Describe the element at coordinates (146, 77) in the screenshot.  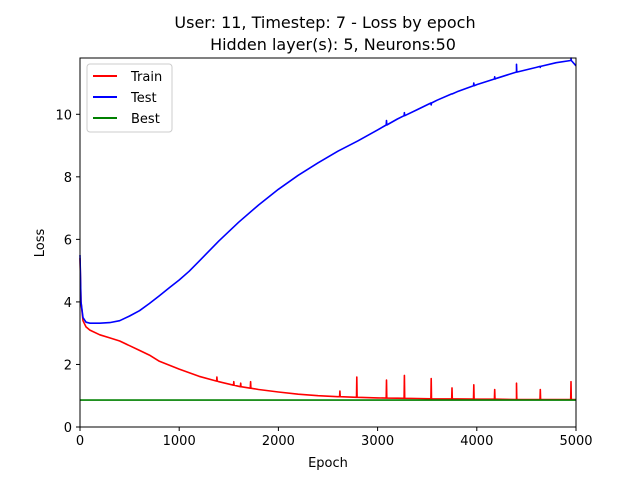
I see `legend-label-train: Train` at that location.